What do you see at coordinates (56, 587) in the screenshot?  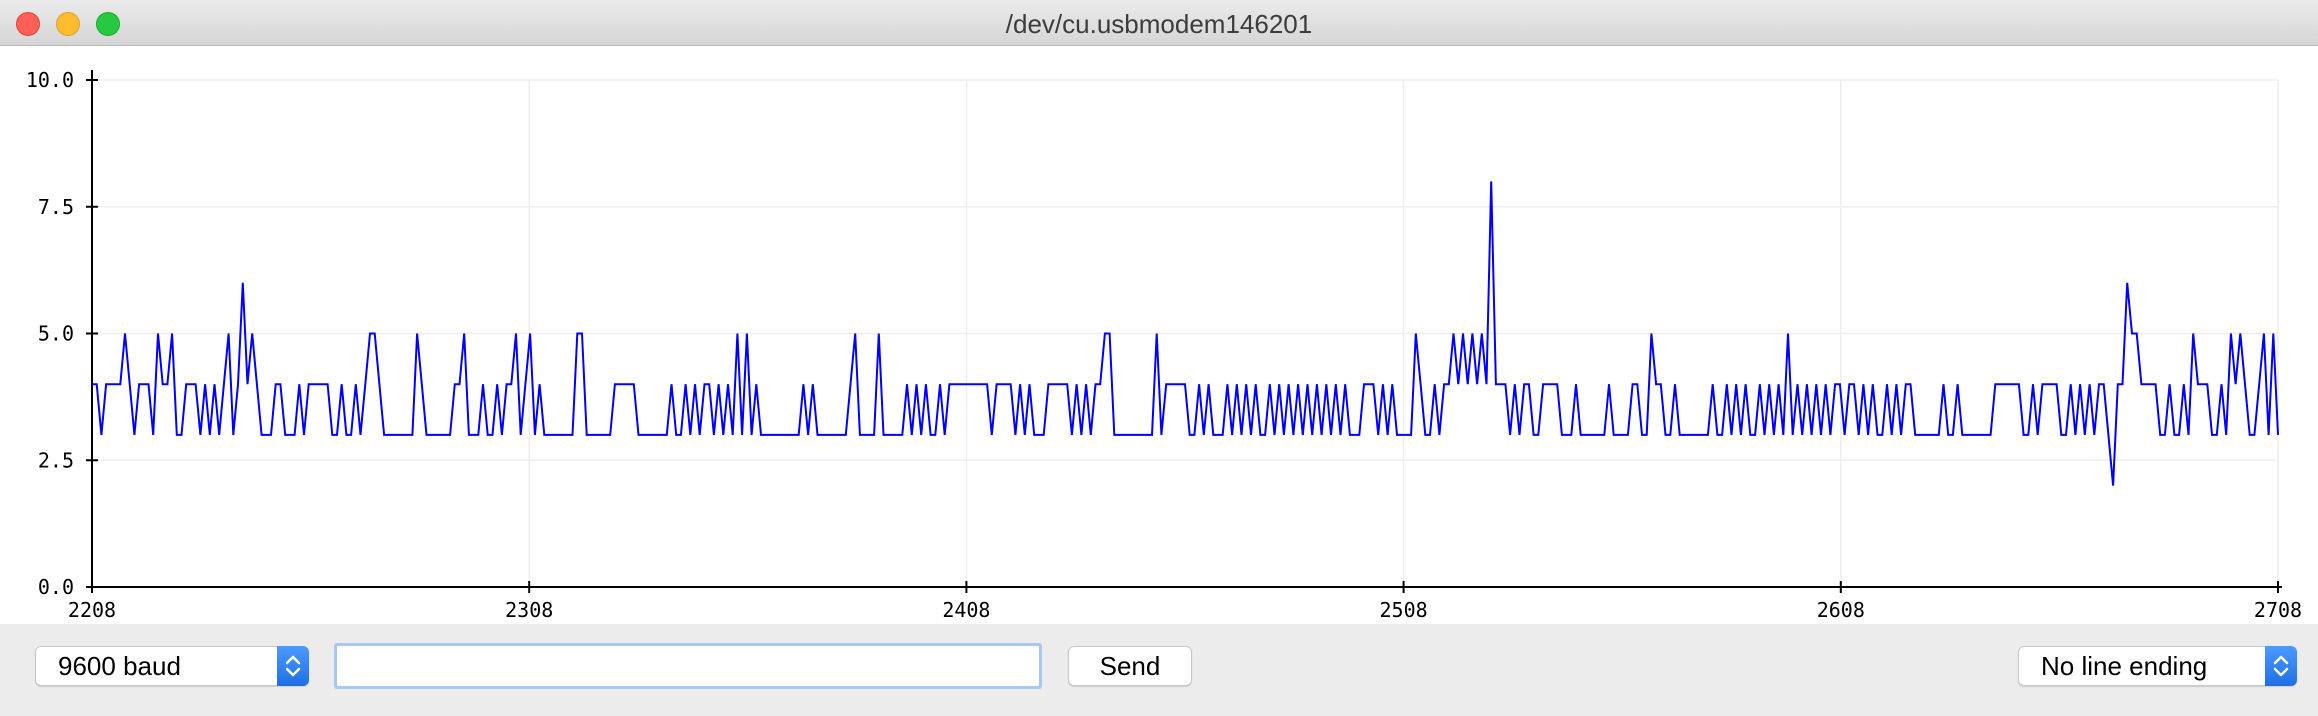 I see `y-tick-label: 0.0` at bounding box center [56, 587].